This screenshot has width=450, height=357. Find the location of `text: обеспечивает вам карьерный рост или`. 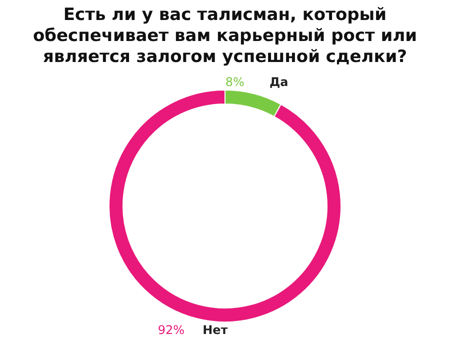

text: обеспечивает вам карьерный рост или is located at coordinates (225, 36).